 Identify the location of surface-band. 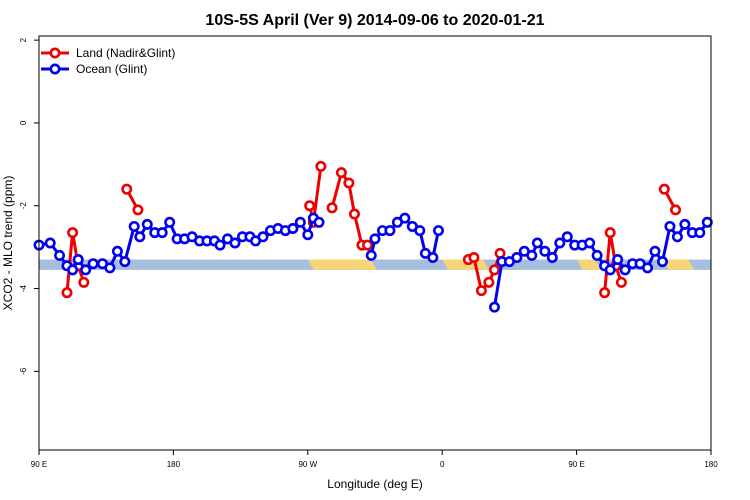
(375, 264).